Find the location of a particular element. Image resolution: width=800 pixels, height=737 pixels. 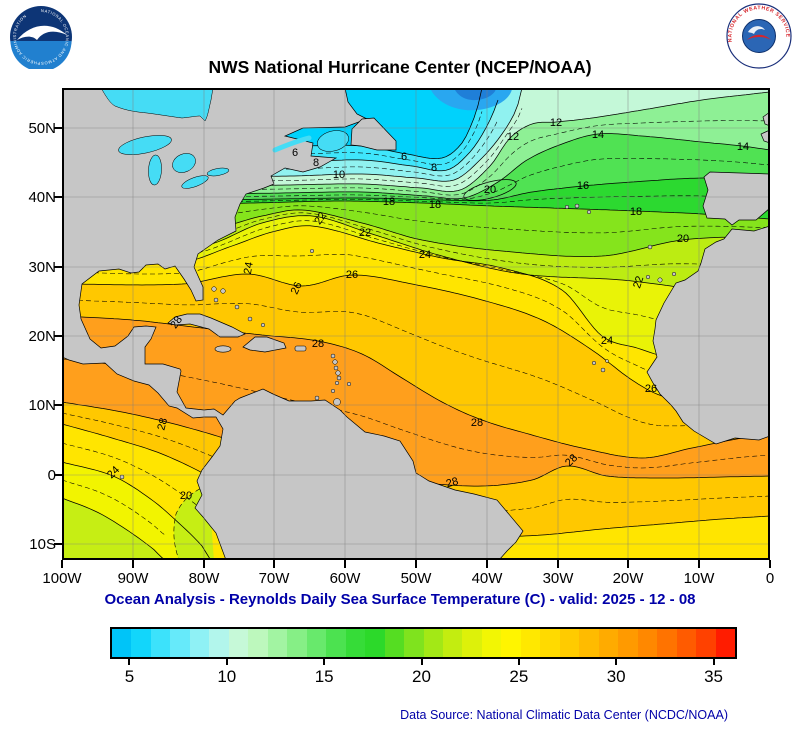

isotherm-intermediate is located at coordinates (114, 507).